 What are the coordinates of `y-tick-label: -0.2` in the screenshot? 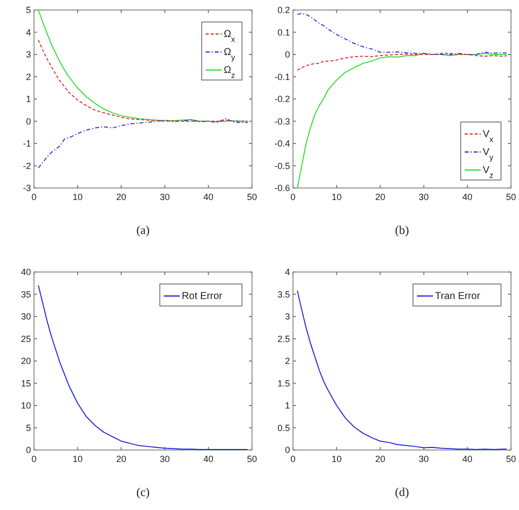 It's located at (282, 99).